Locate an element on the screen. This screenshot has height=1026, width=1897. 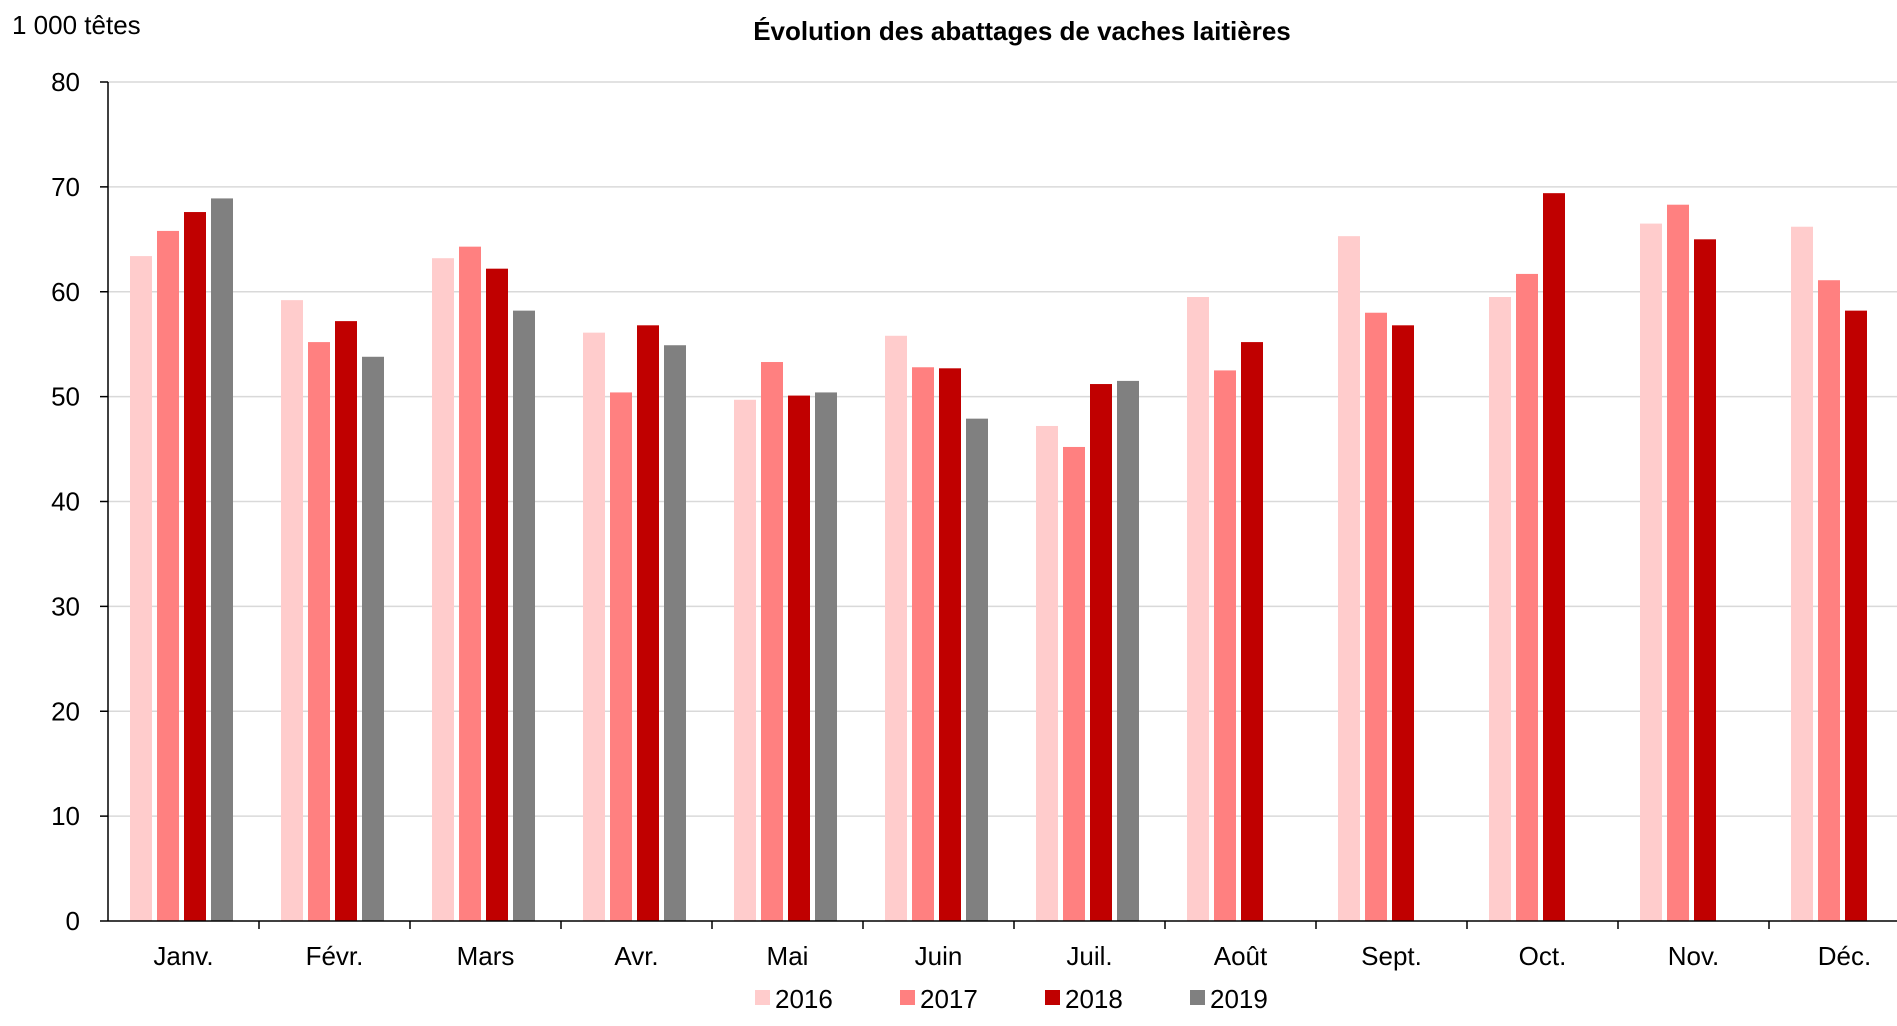
legend-item: 2018 is located at coordinates (1084, 999).